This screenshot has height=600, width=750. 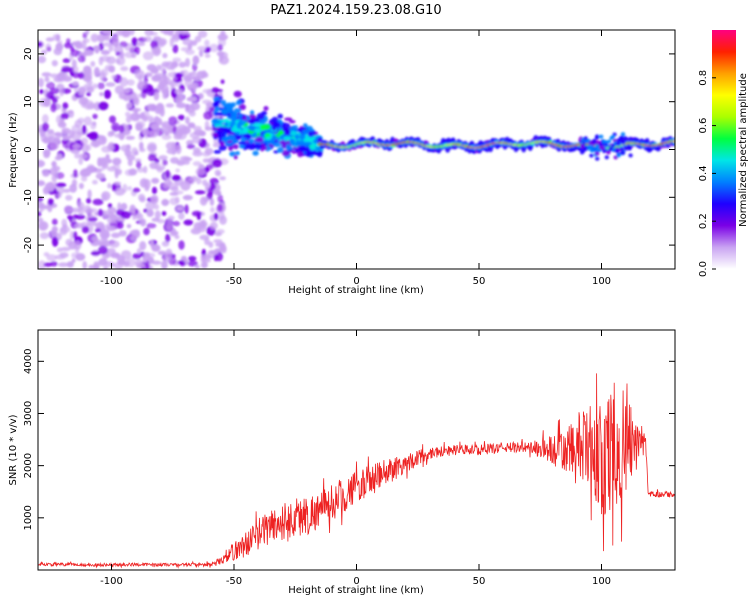 What do you see at coordinates (28, 197) in the screenshot?
I see `y-tick-label: -10` at bounding box center [28, 197].